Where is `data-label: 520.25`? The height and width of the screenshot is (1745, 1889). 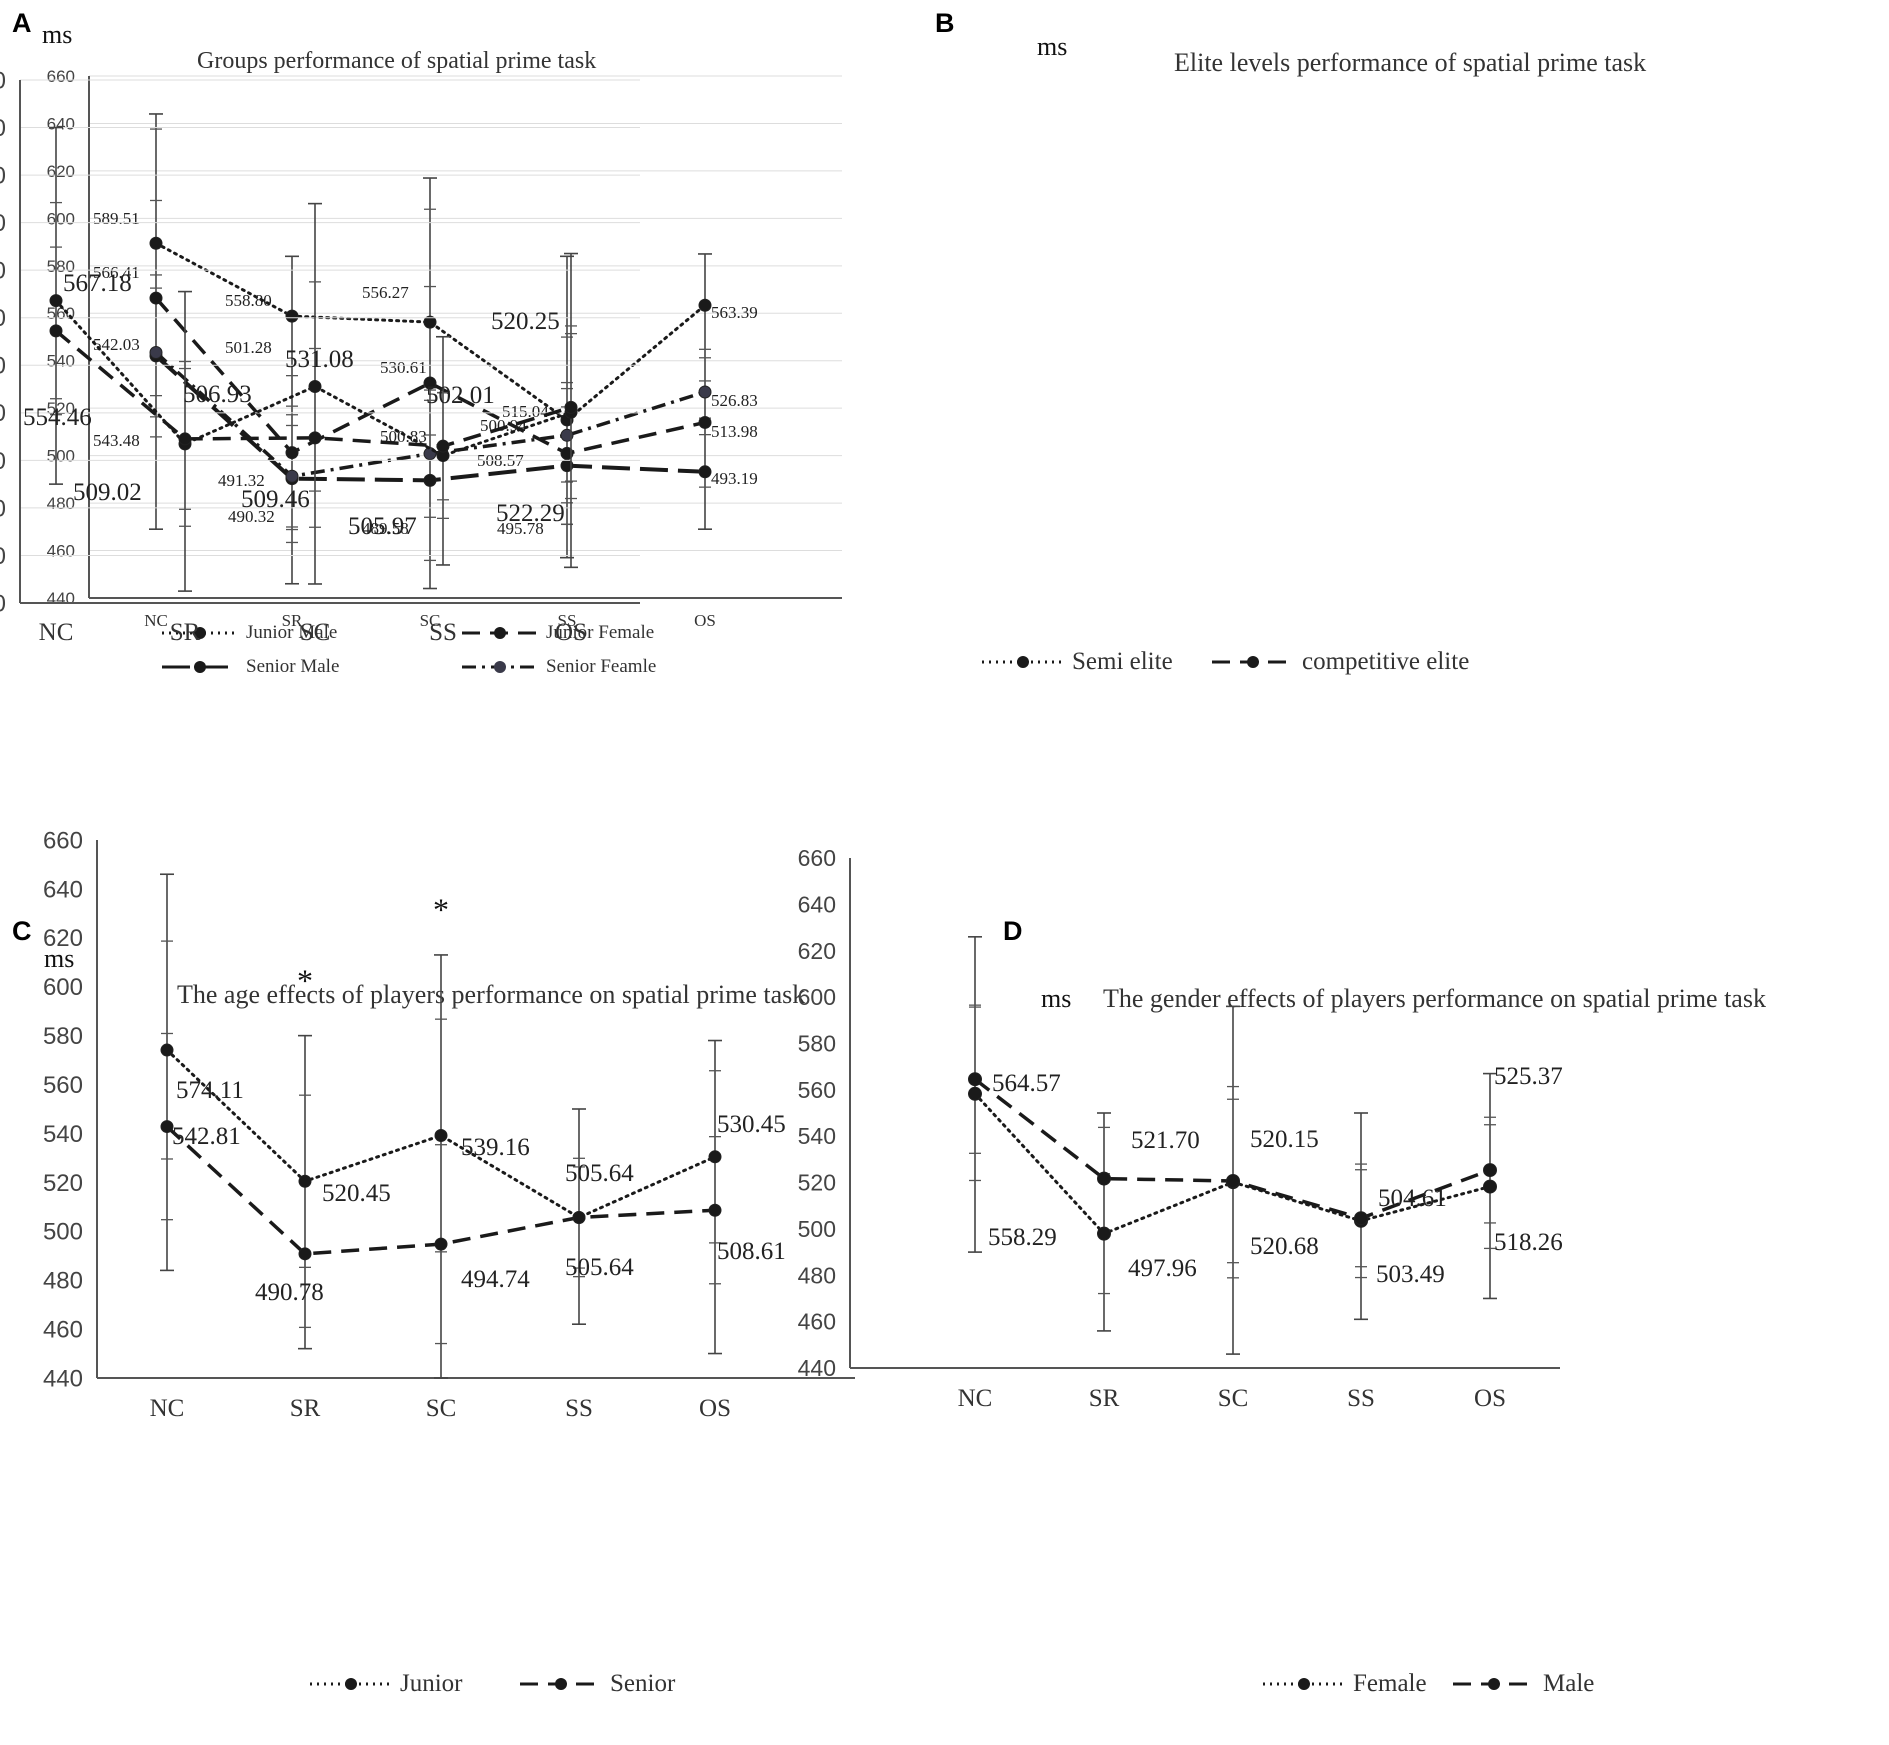 data-label: 520.25 is located at coordinates (525, 321).